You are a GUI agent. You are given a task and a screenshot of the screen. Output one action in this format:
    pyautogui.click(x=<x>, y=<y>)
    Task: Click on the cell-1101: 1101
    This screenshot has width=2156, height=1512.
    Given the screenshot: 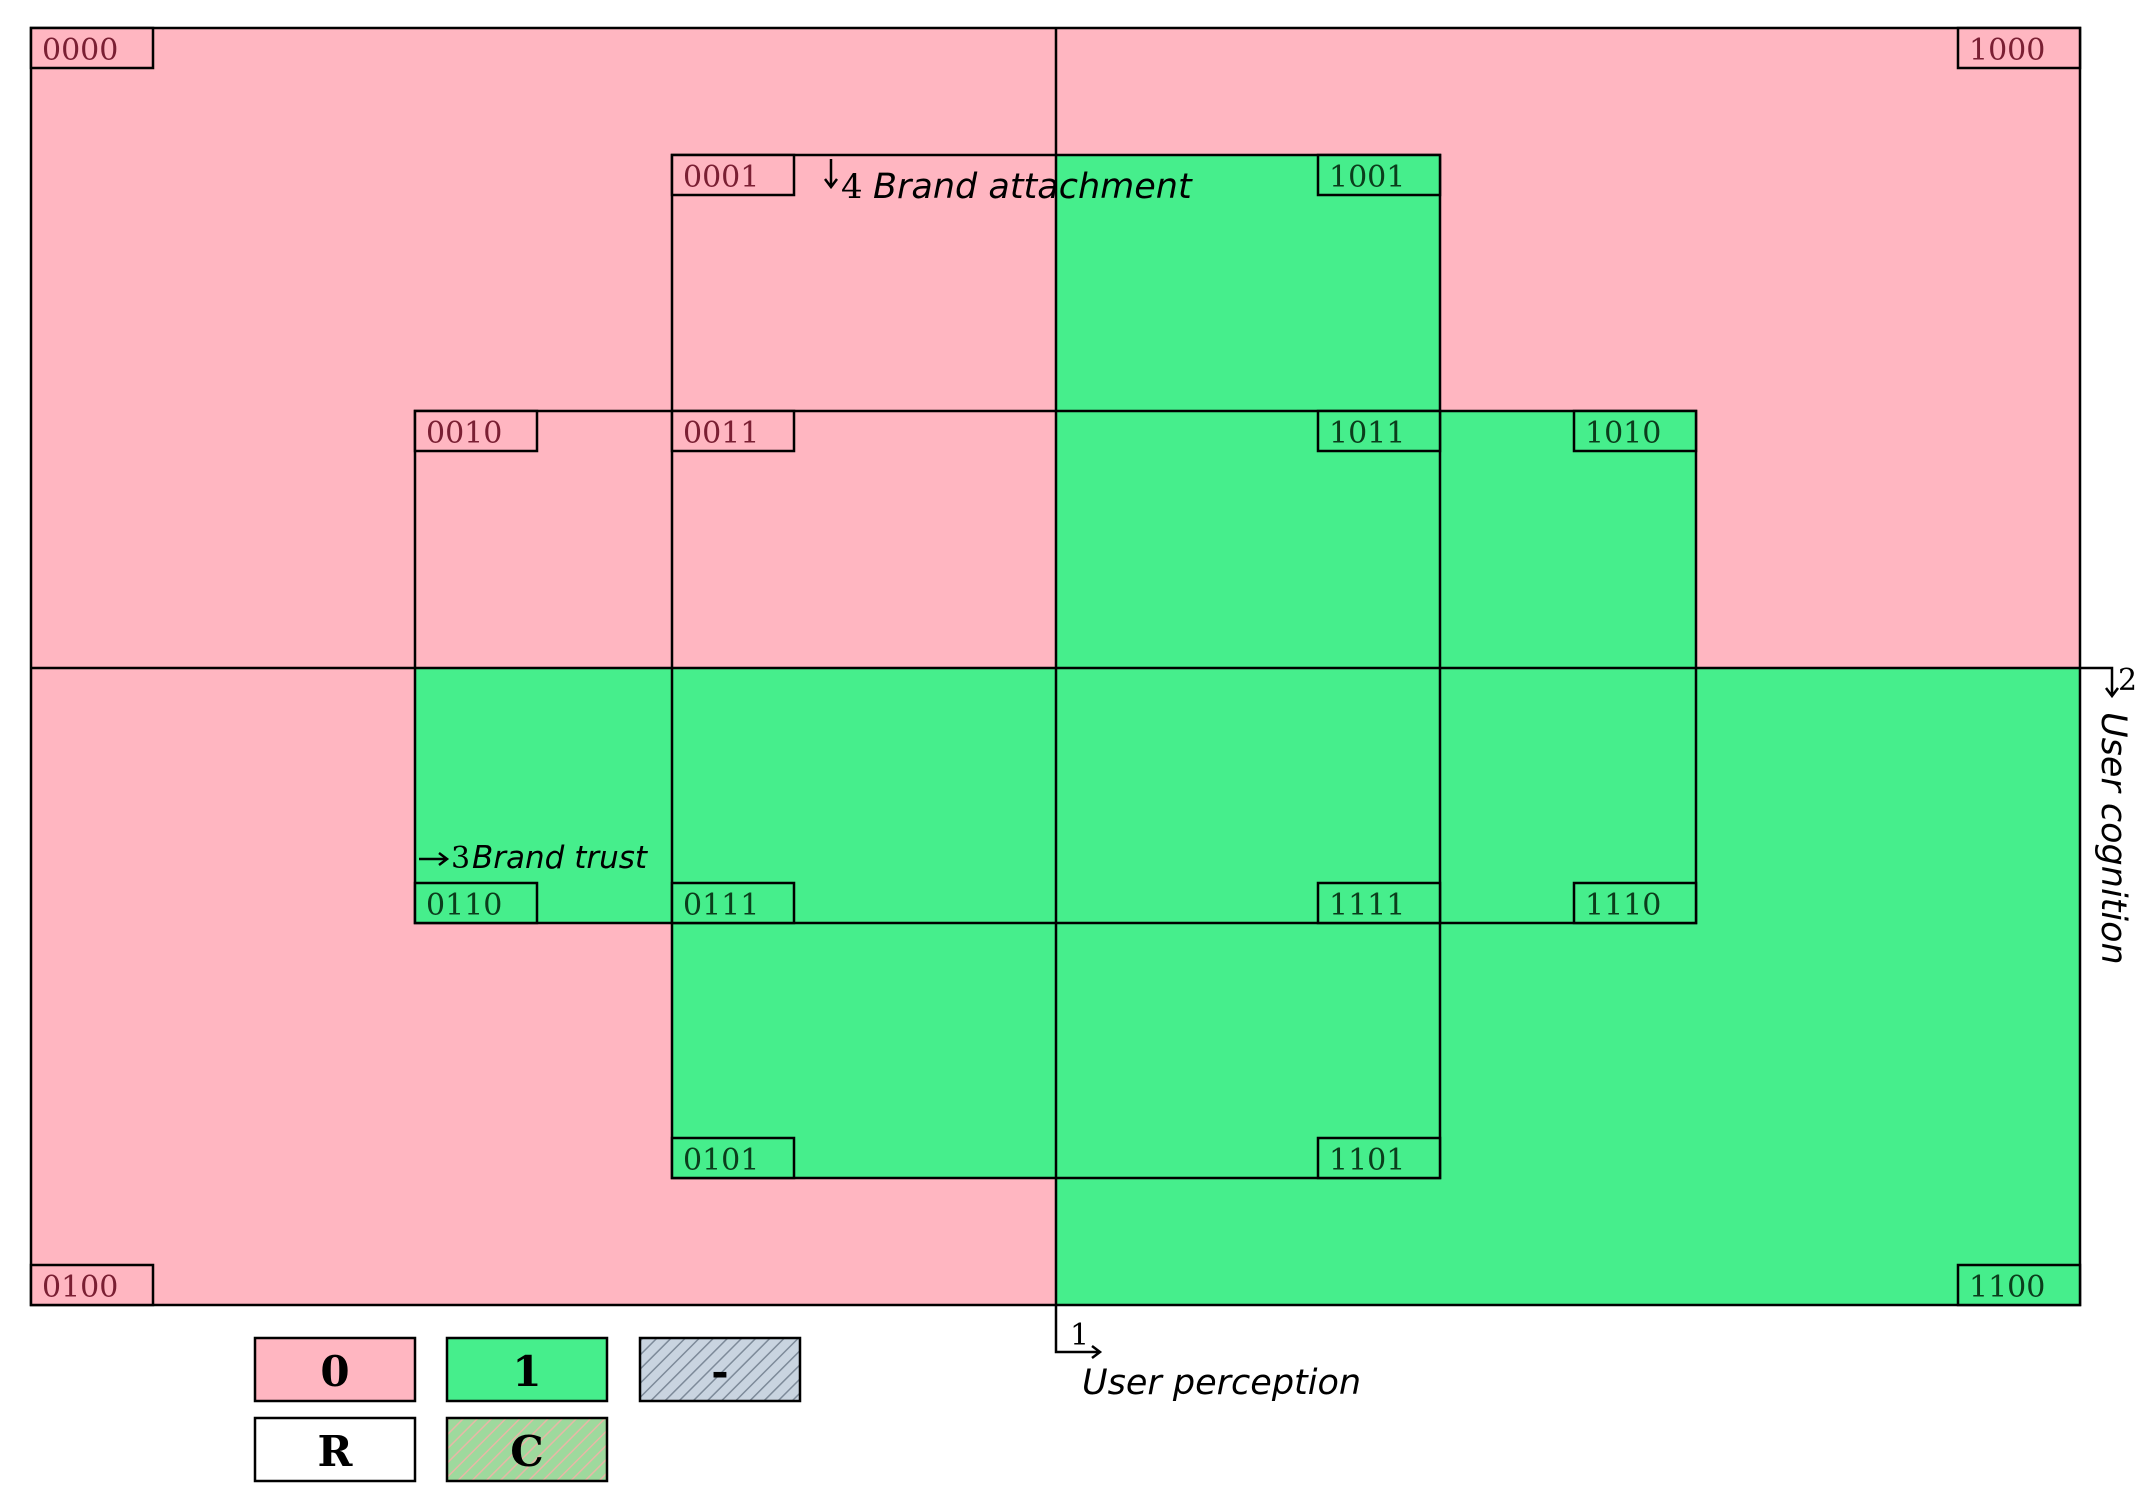 What is the action you would take?
    pyautogui.click(x=1379, y=1158)
    